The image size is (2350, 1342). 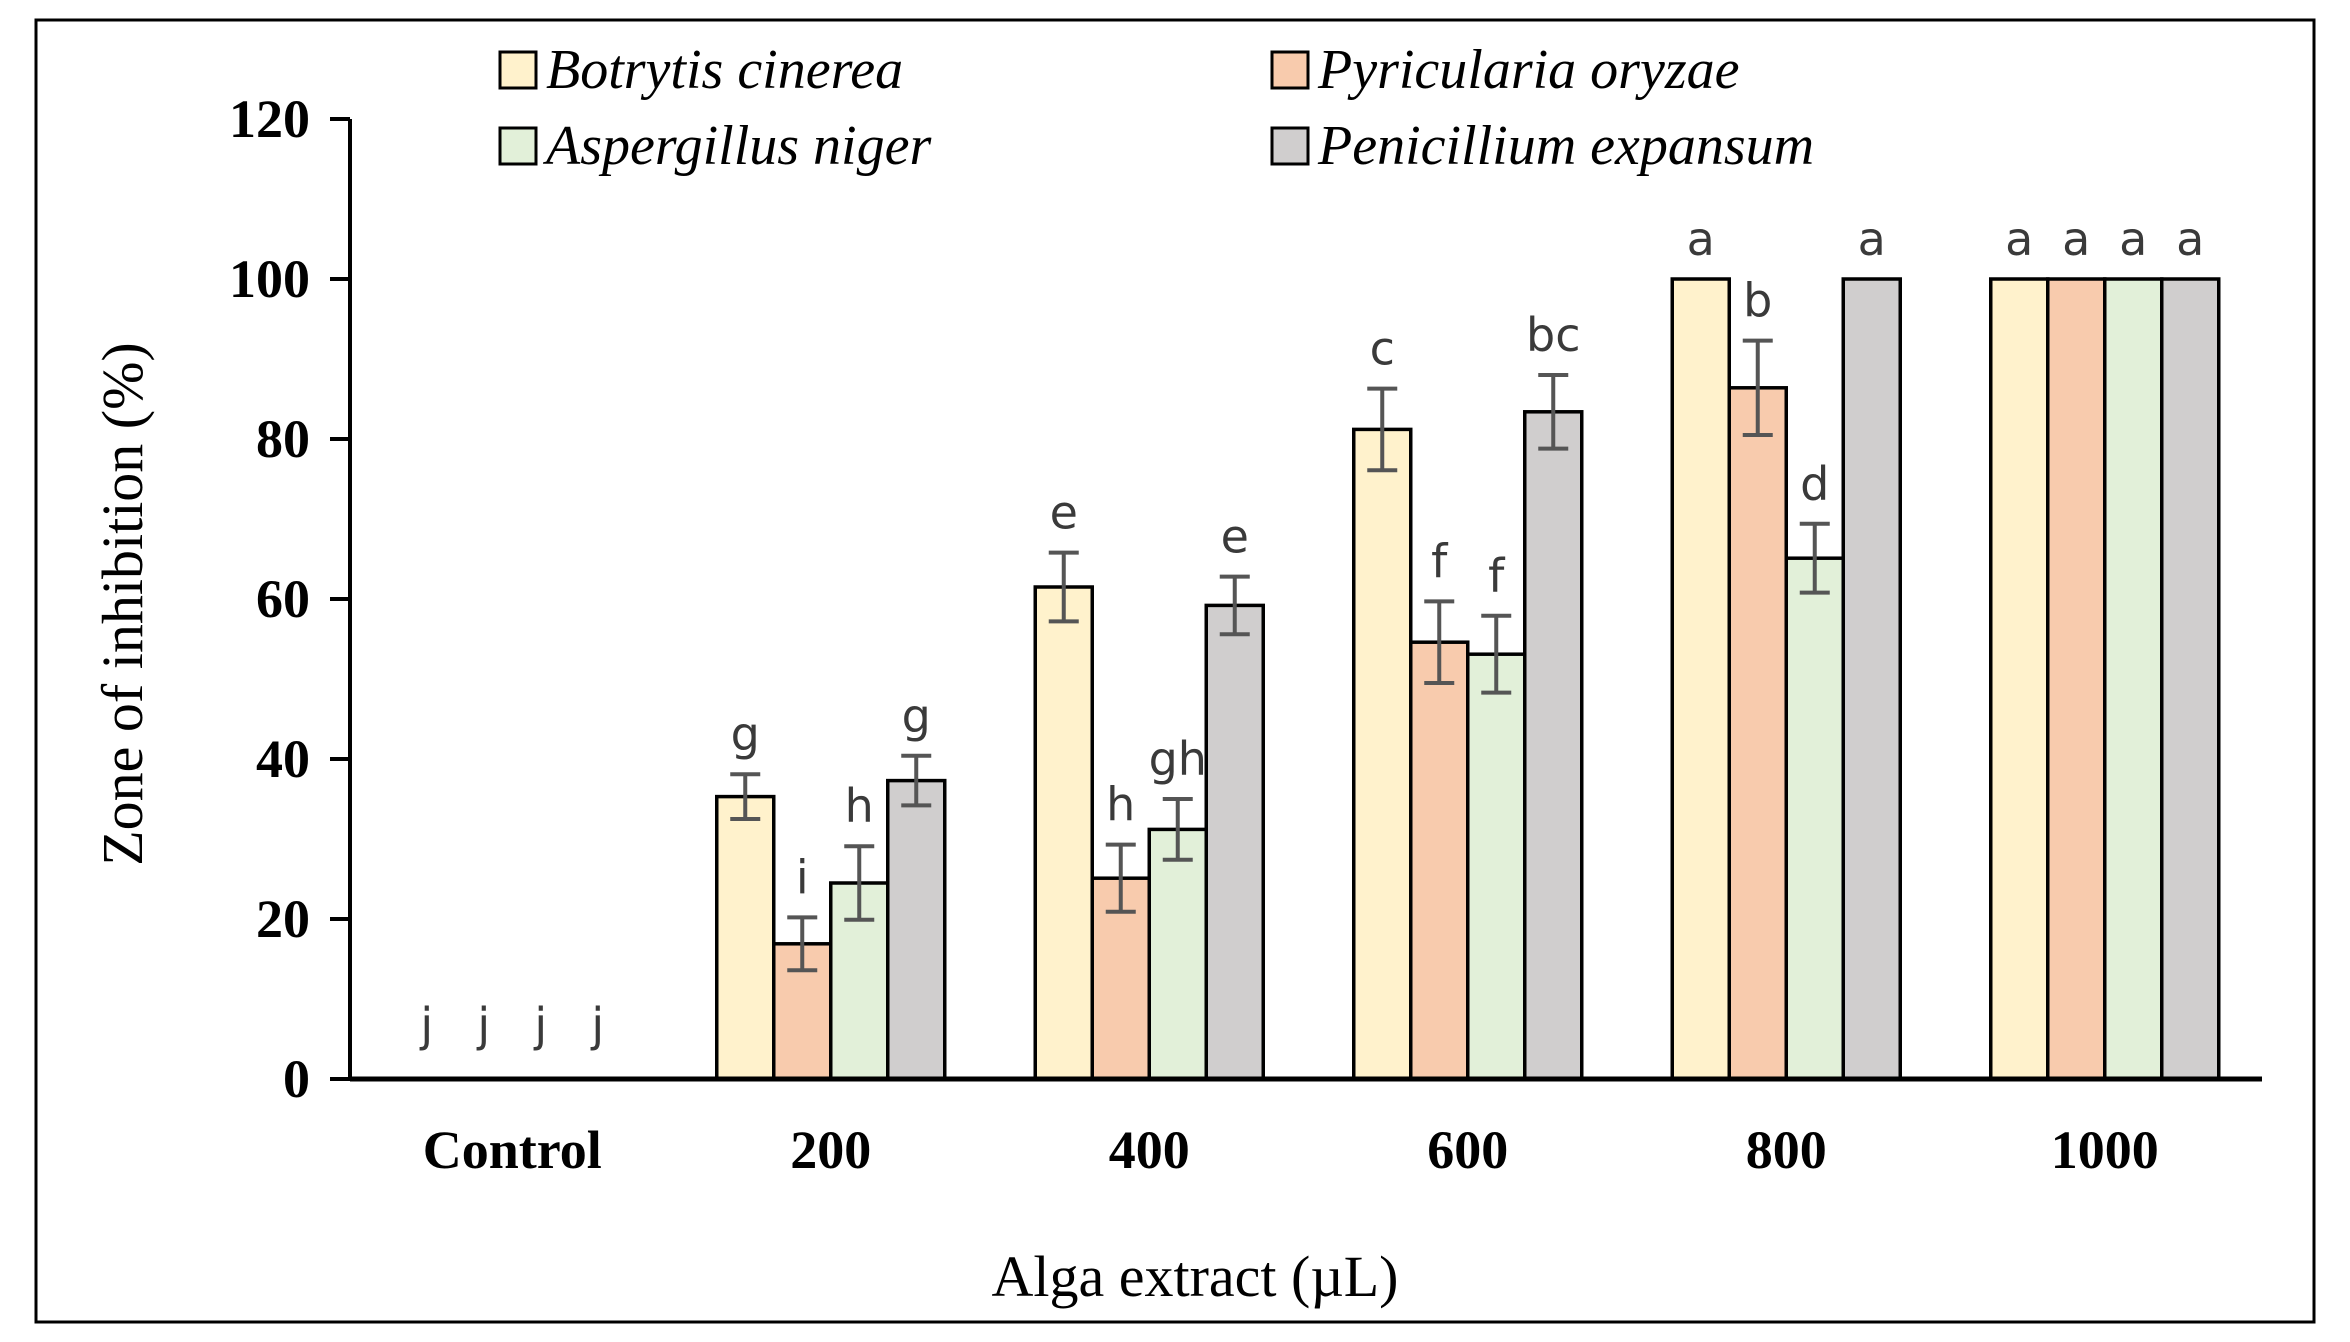 What do you see at coordinates (296, 1079) in the screenshot?
I see `y-tick-label: 0` at bounding box center [296, 1079].